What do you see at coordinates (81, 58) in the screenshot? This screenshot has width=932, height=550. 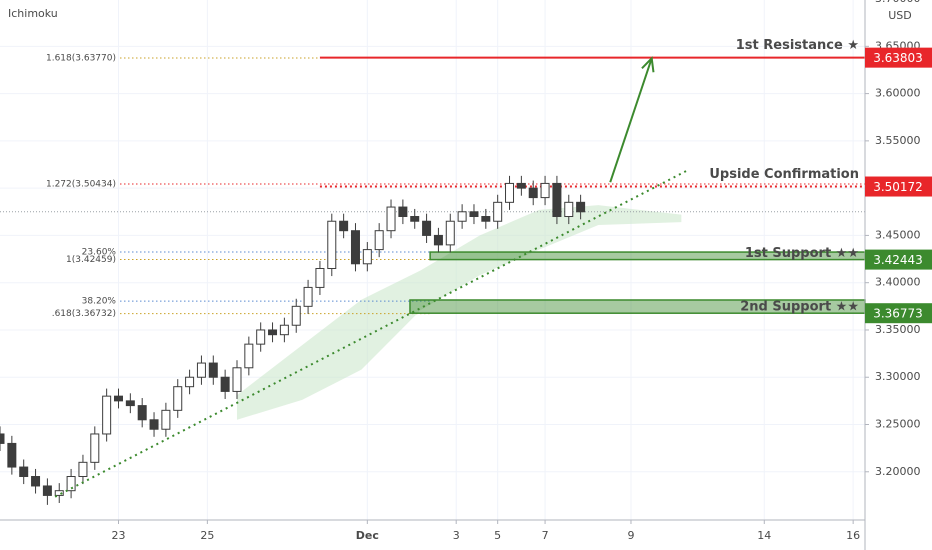 I see `fib-label: 1.618(3.63770)` at bounding box center [81, 58].